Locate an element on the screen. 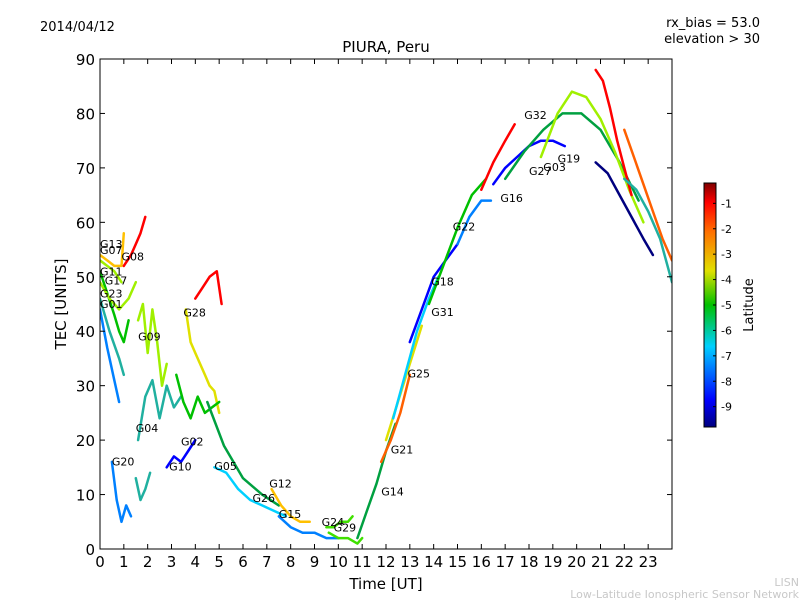  series-g07 is located at coordinates (113, 249).